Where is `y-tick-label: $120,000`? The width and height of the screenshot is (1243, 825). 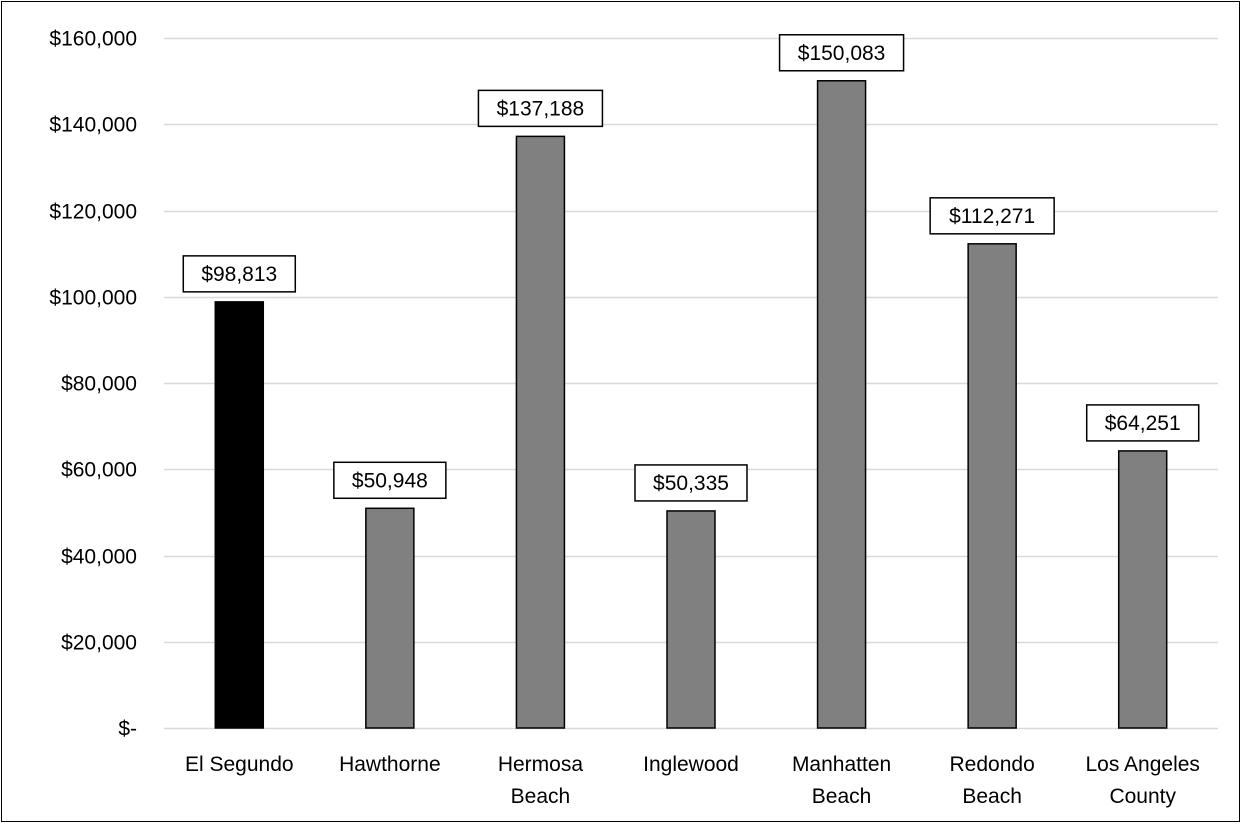
y-tick-label: $120,000 is located at coordinates (93, 212).